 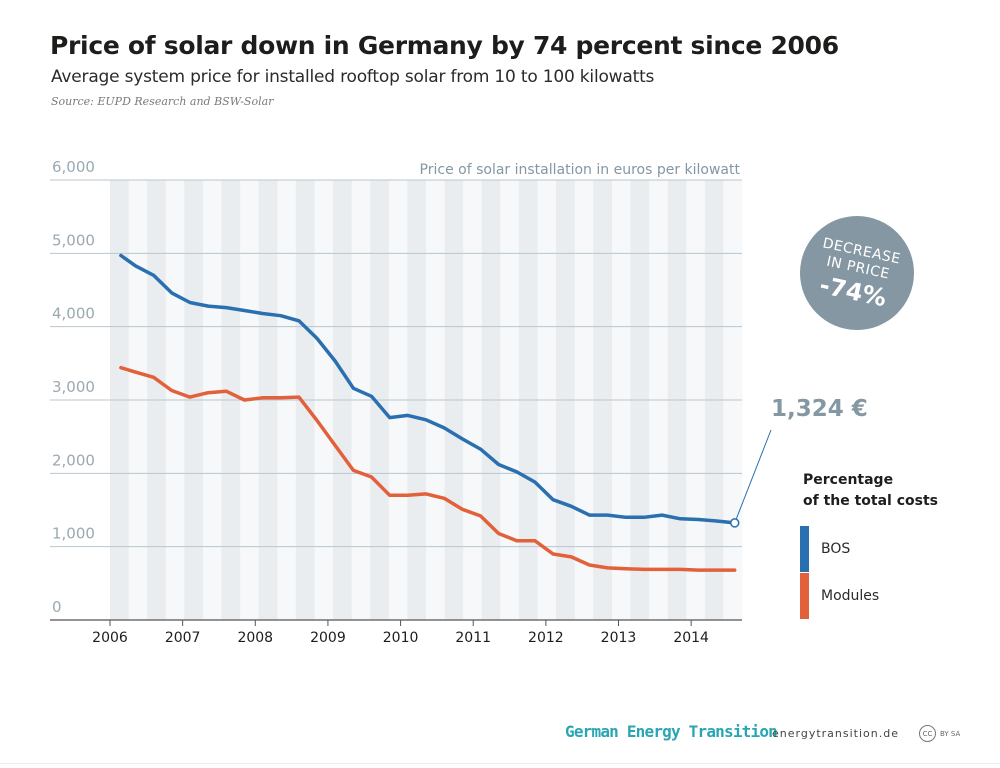 I want to click on y-tick-label: 3,000, so click(x=73, y=387).